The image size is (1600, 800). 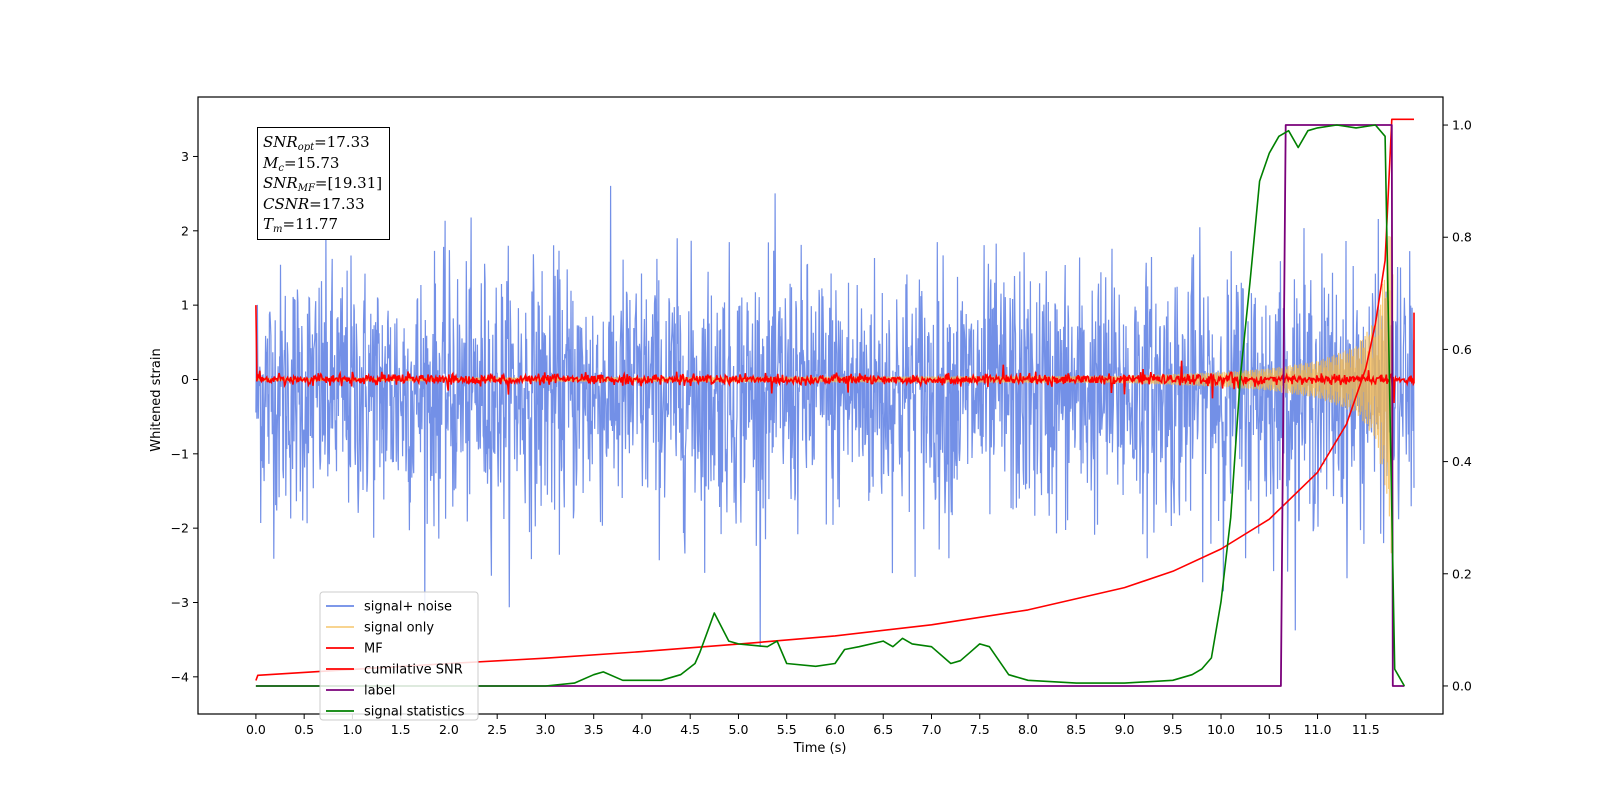 What do you see at coordinates (739, 729) in the screenshot?
I see `x-tick-label: 5.0` at bounding box center [739, 729].